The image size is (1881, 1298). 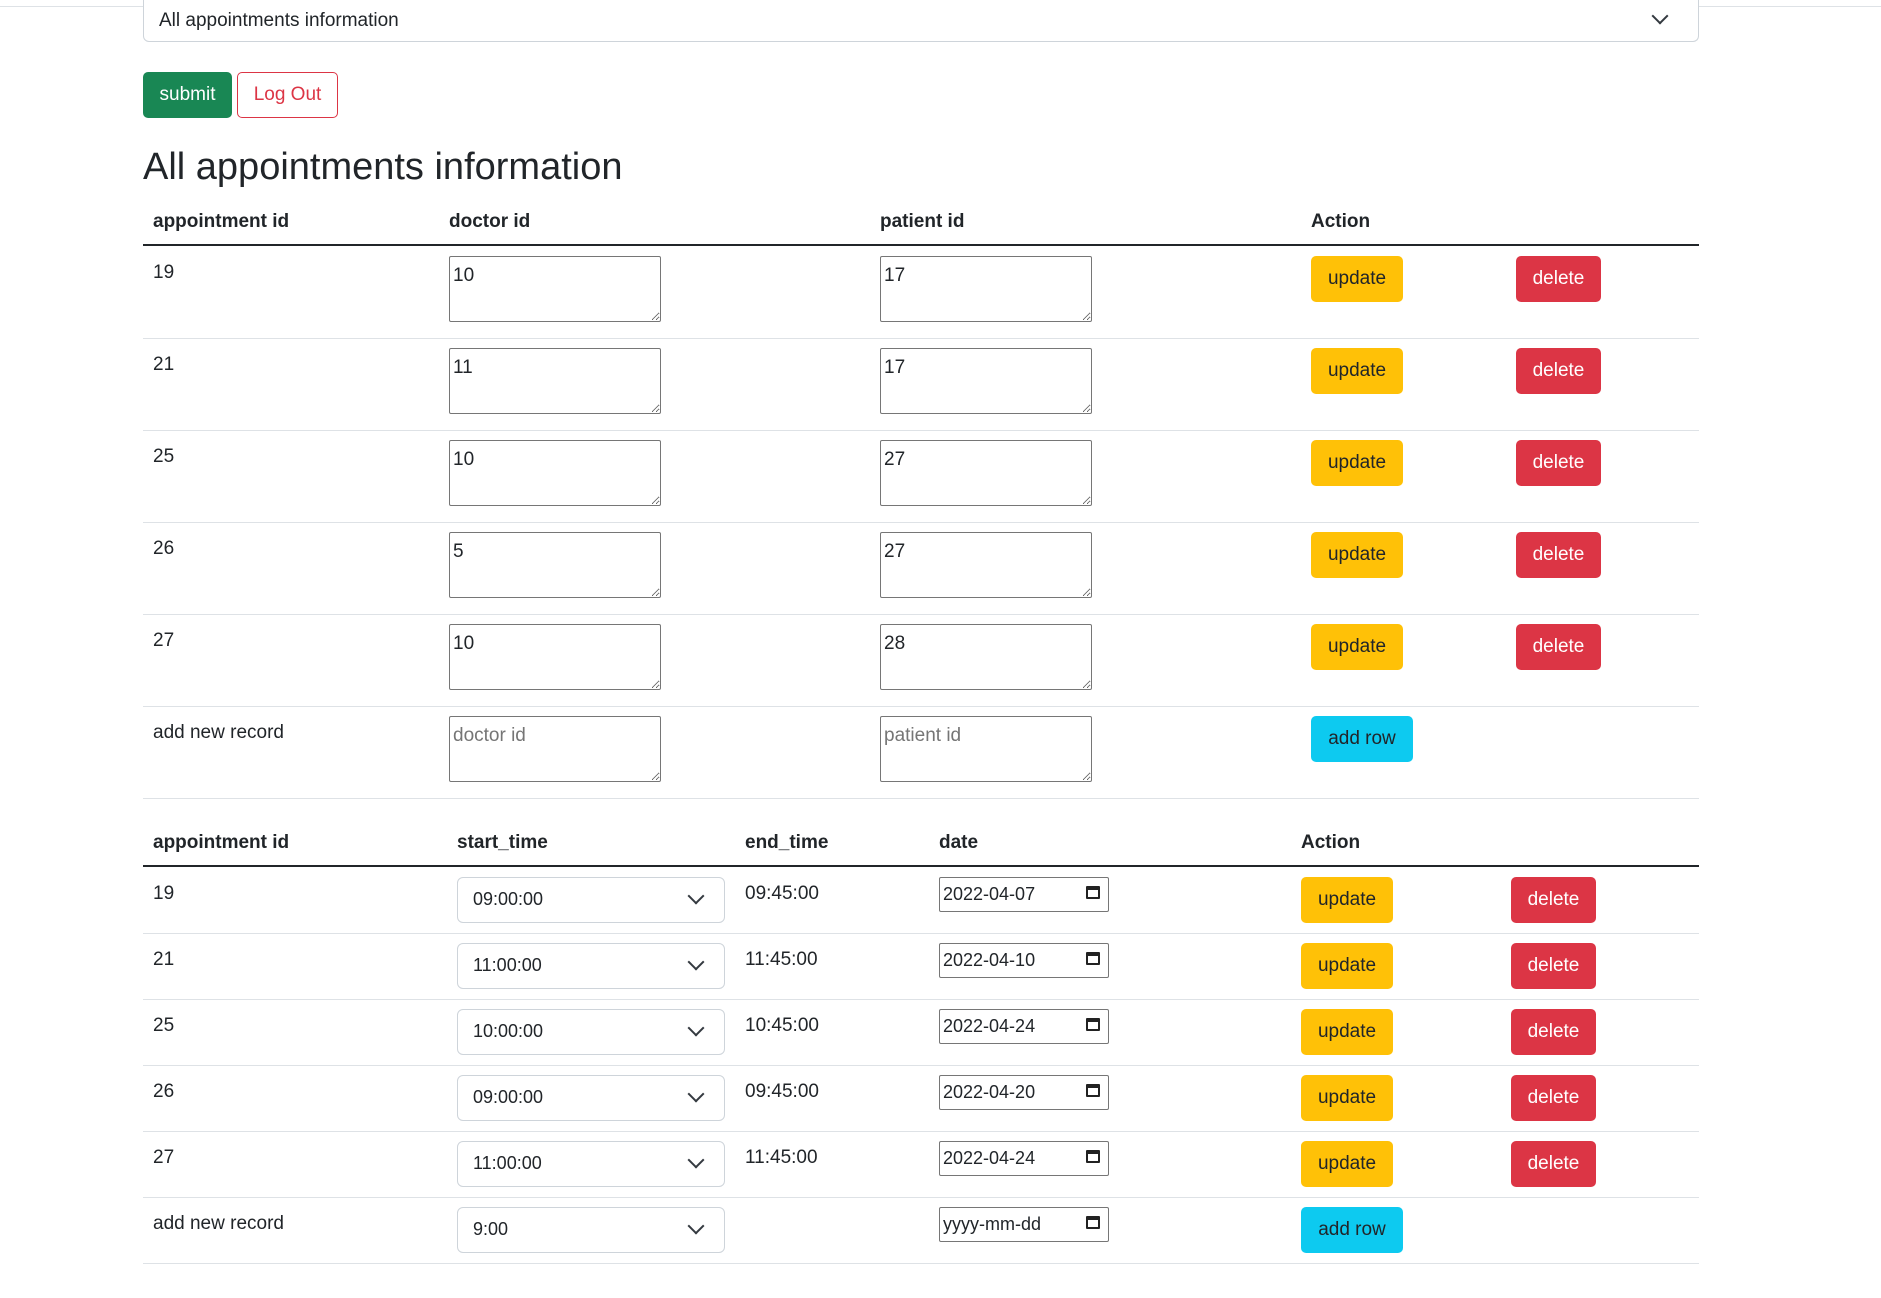 What do you see at coordinates (959, 842) in the screenshot?
I see `col-header-date: date` at bounding box center [959, 842].